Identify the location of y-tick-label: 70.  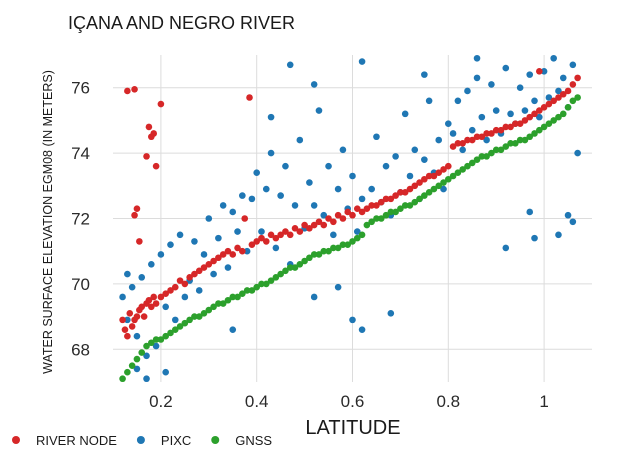
(80, 284).